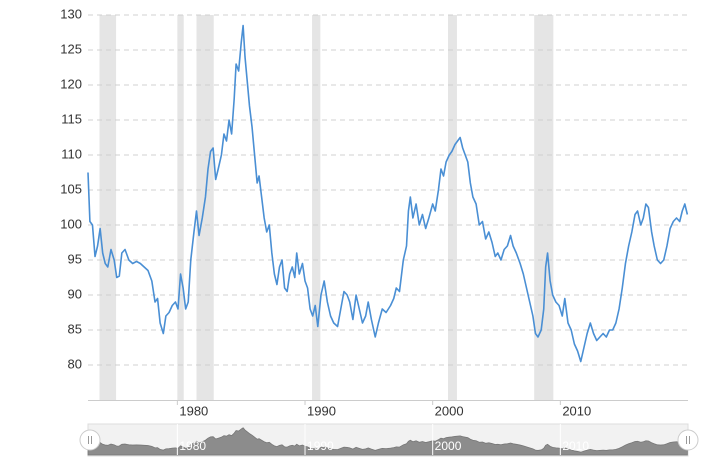  I want to click on x-tick-label: 2000, so click(449, 410).